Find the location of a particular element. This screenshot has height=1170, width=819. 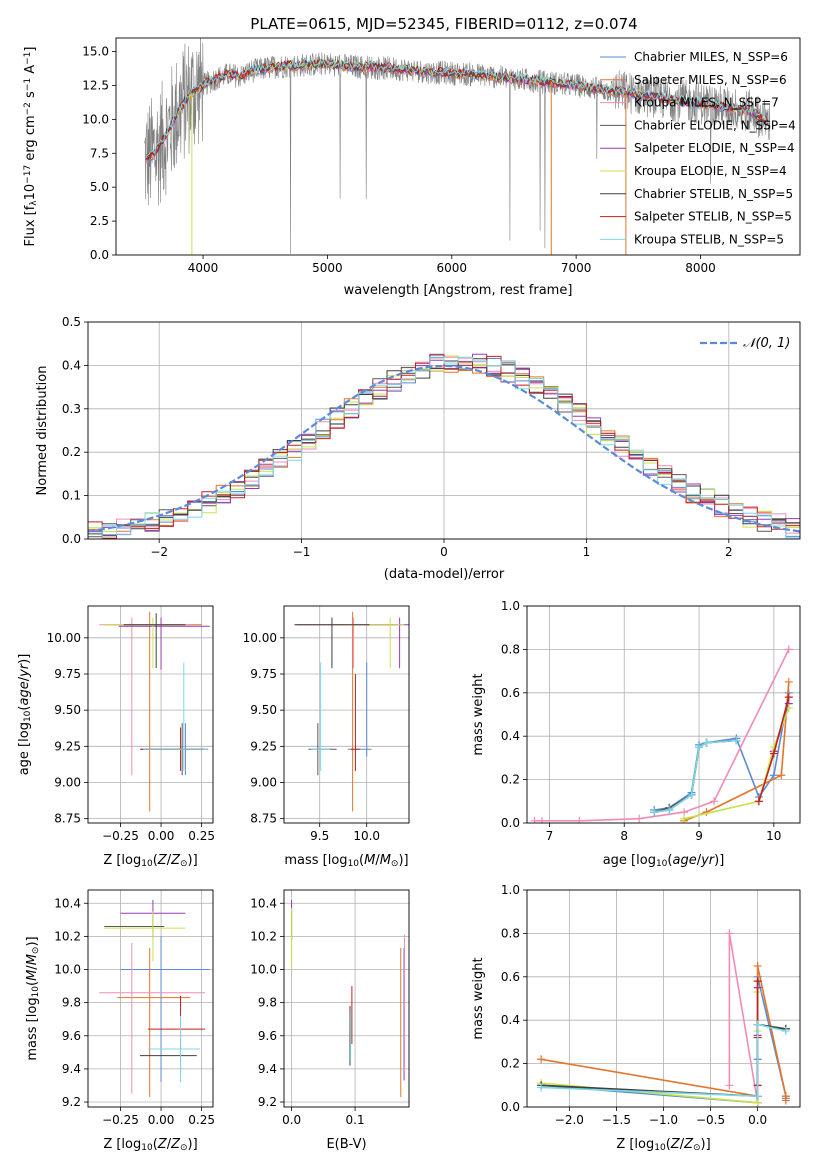

x-tick-label: 0 is located at coordinates (444, 552).